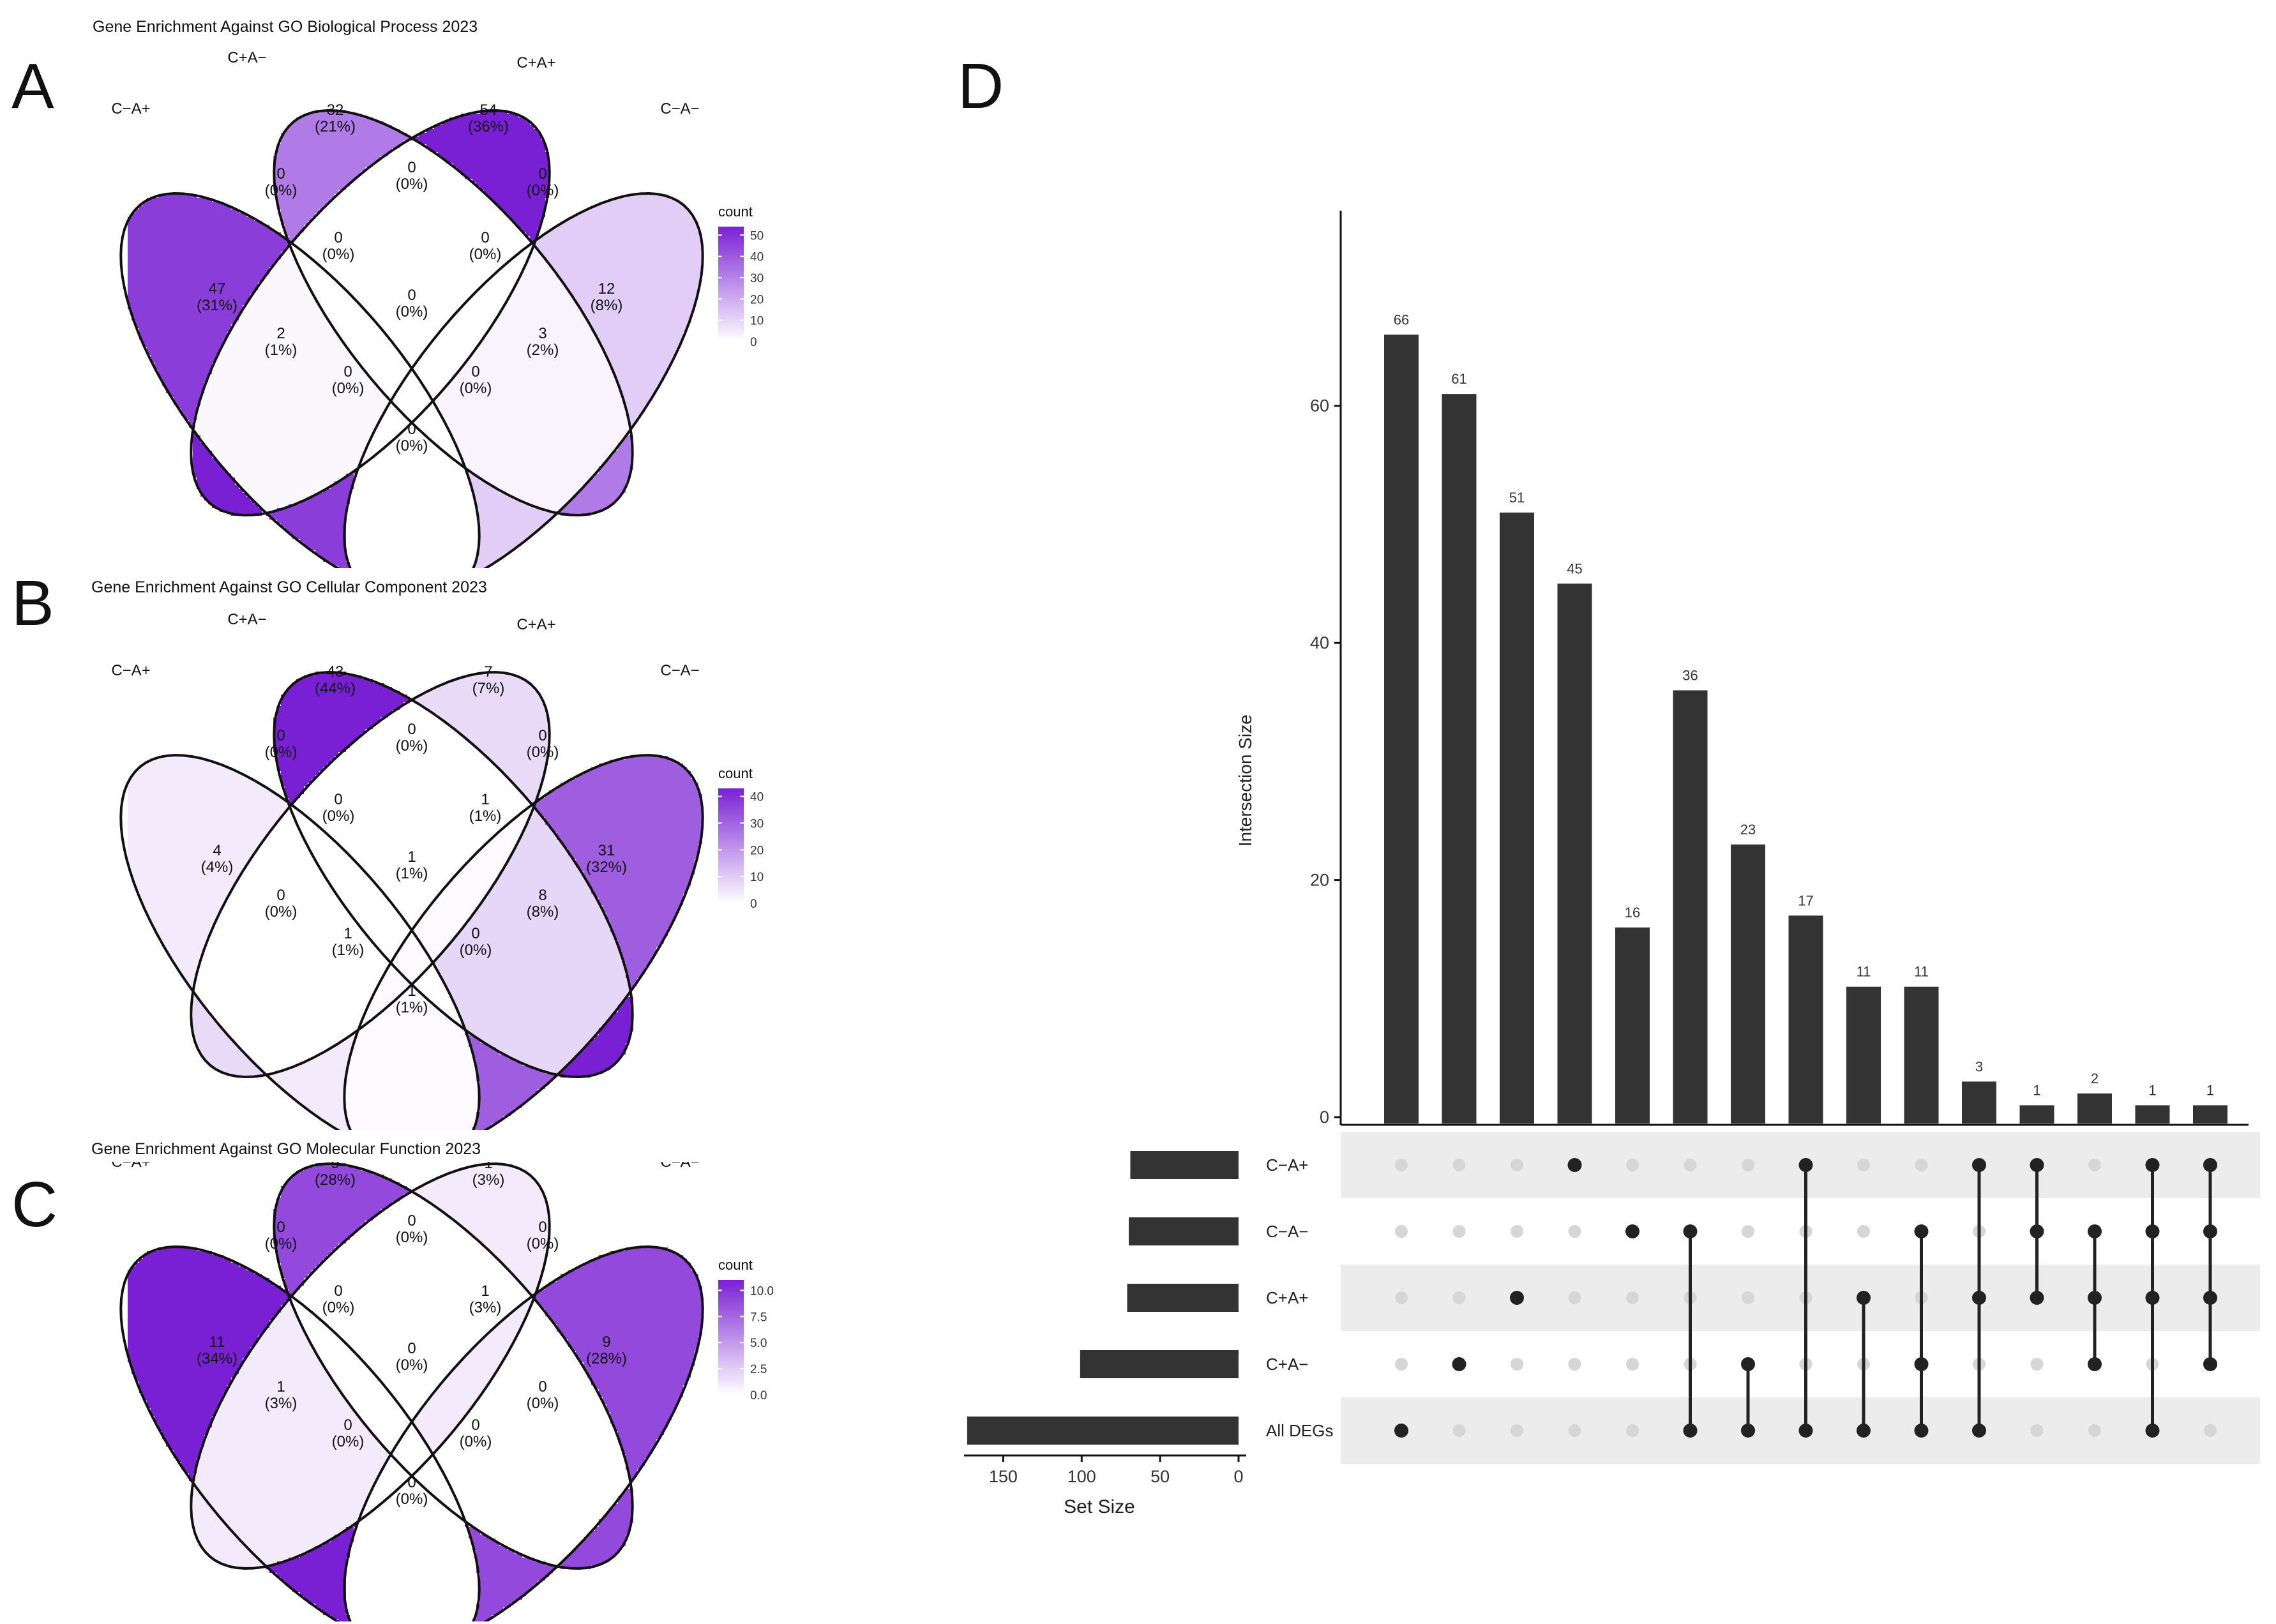  I want to click on venn-region-fill-r124, so click(438, 433).